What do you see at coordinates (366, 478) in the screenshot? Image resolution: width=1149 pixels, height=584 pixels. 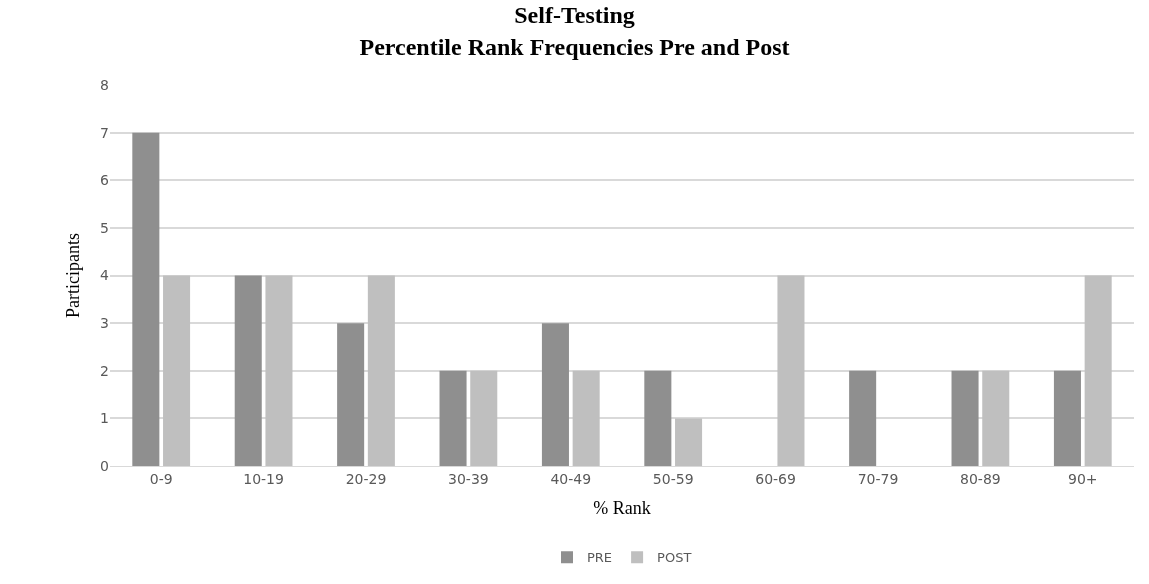 I see `x-tick-label: 20-29` at bounding box center [366, 478].